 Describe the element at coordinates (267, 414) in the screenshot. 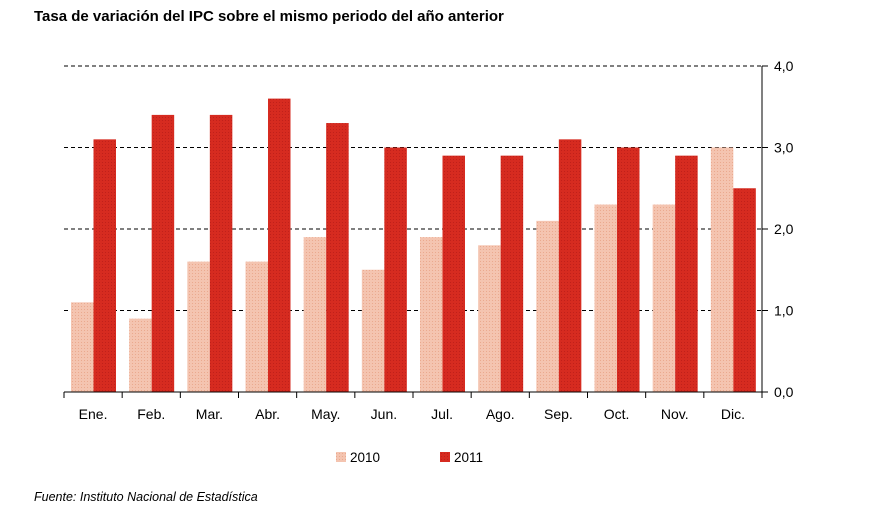

I see `x-tick-label: Abr.` at that location.